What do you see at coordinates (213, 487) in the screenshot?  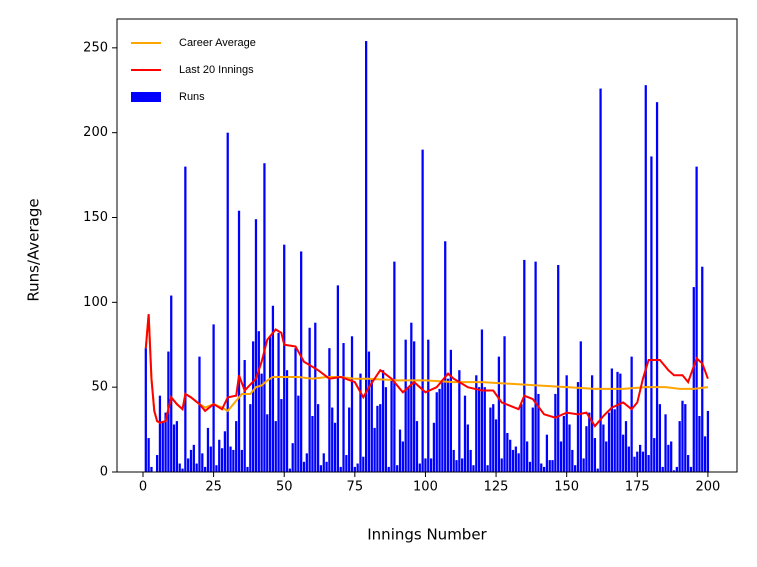 I see `x-tick-label: 25` at bounding box center [213, 487].